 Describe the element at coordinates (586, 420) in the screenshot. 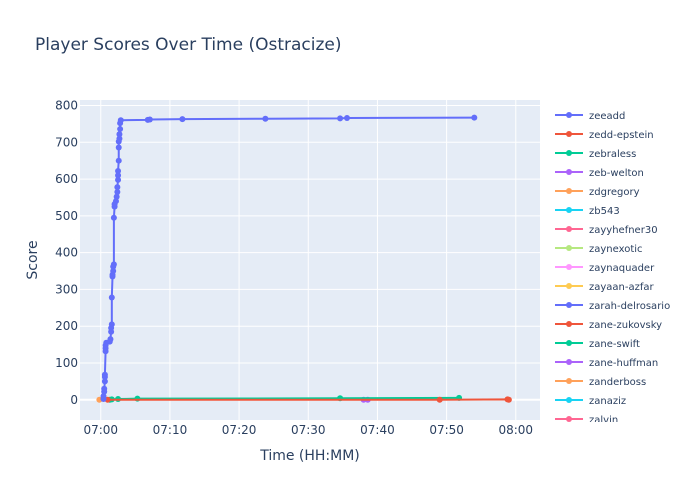

I see `legend-item: zalvin` at that location.